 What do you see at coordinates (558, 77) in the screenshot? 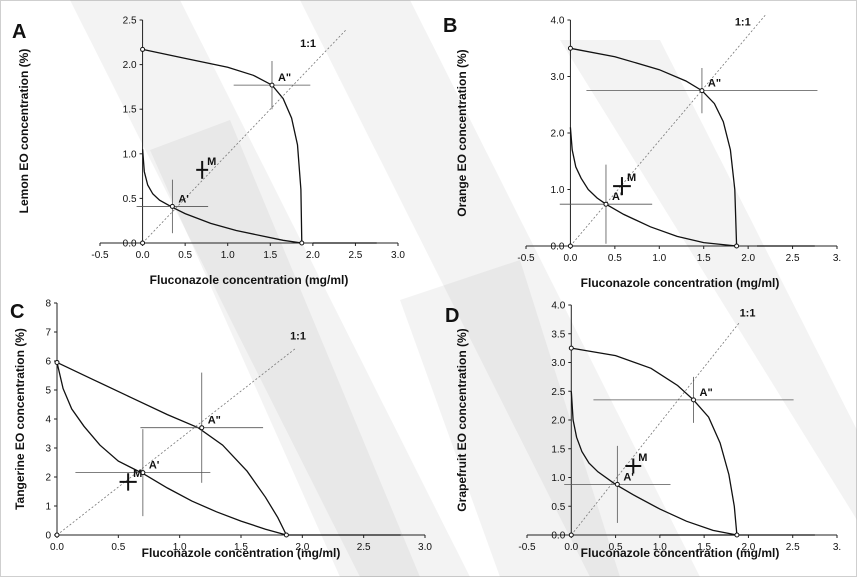
I see `y-tick-label: 3.0` at bounding box center [558, 77].